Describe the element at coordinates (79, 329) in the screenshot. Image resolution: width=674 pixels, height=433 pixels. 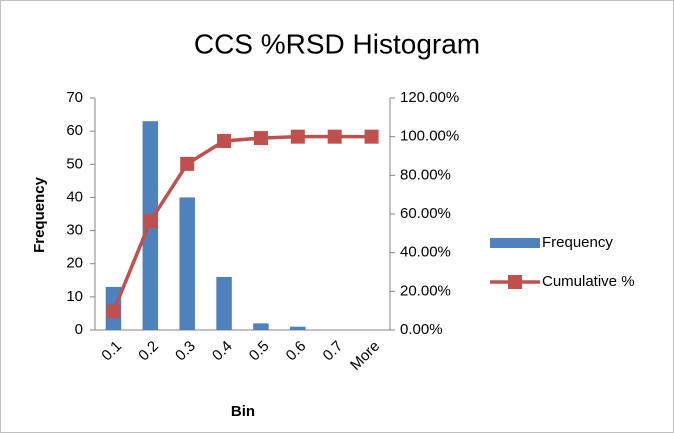
I see `y-tick-label: 0` at that location.